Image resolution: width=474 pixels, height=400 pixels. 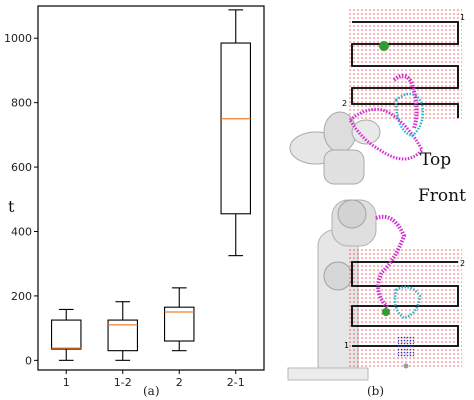 I want to click on front-marker-2: 2, so click(x=462, y=263).